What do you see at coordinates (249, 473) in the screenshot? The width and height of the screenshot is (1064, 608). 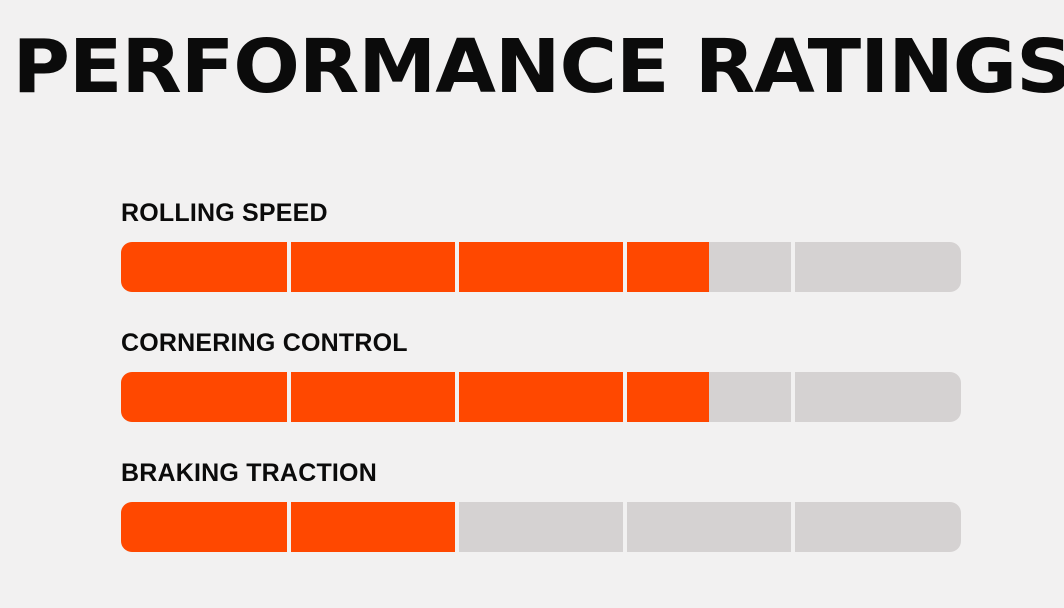 I see `rating-label: BRAKING TRACTION` at bounding box center [249, 473].